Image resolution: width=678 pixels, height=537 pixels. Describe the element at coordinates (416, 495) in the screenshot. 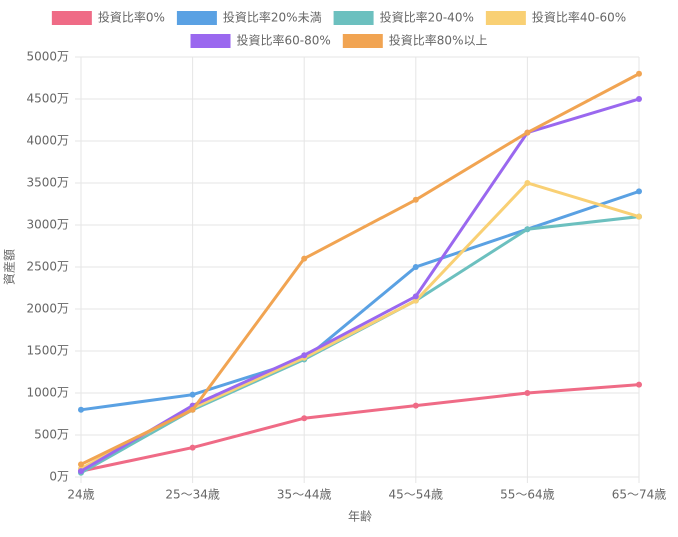

I see `x-tick-label: 45〜54歳` at that location.